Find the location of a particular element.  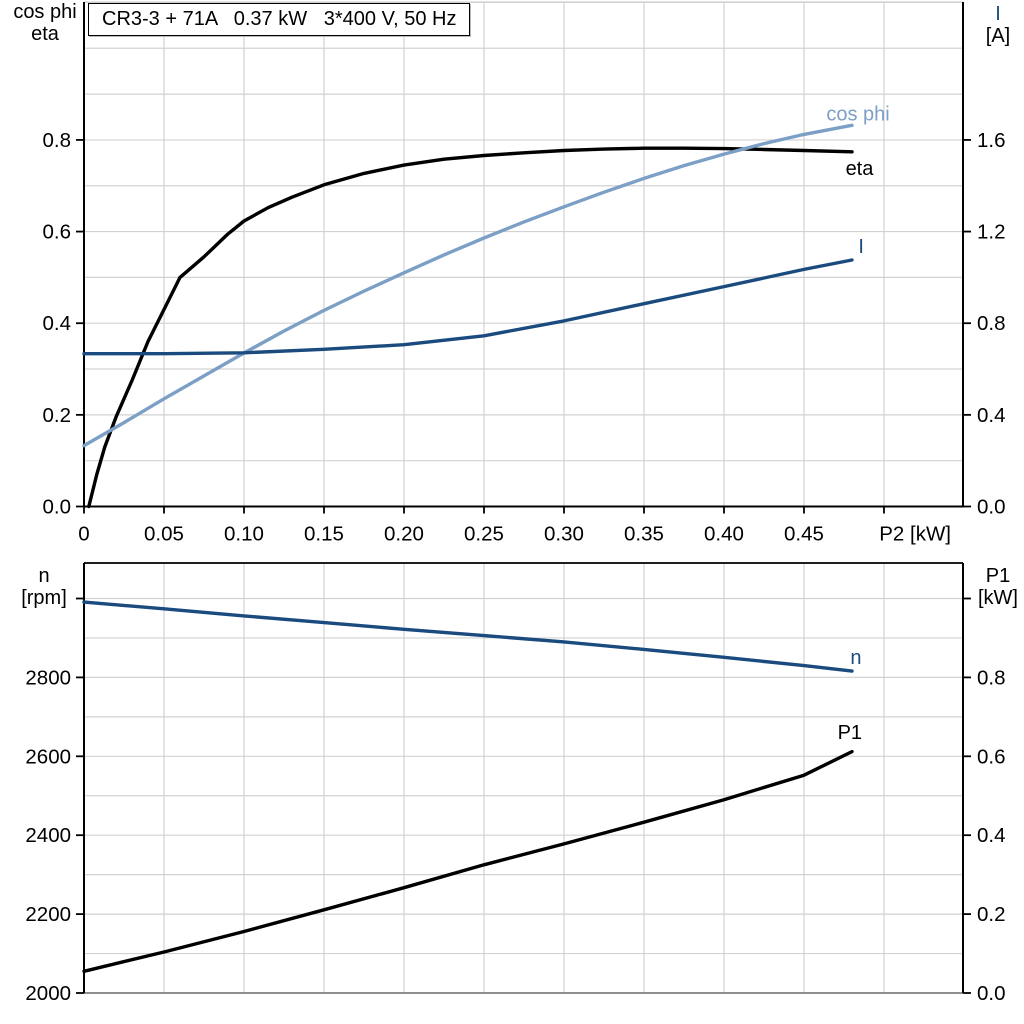

n-curve is located at coordinates (468, 636).